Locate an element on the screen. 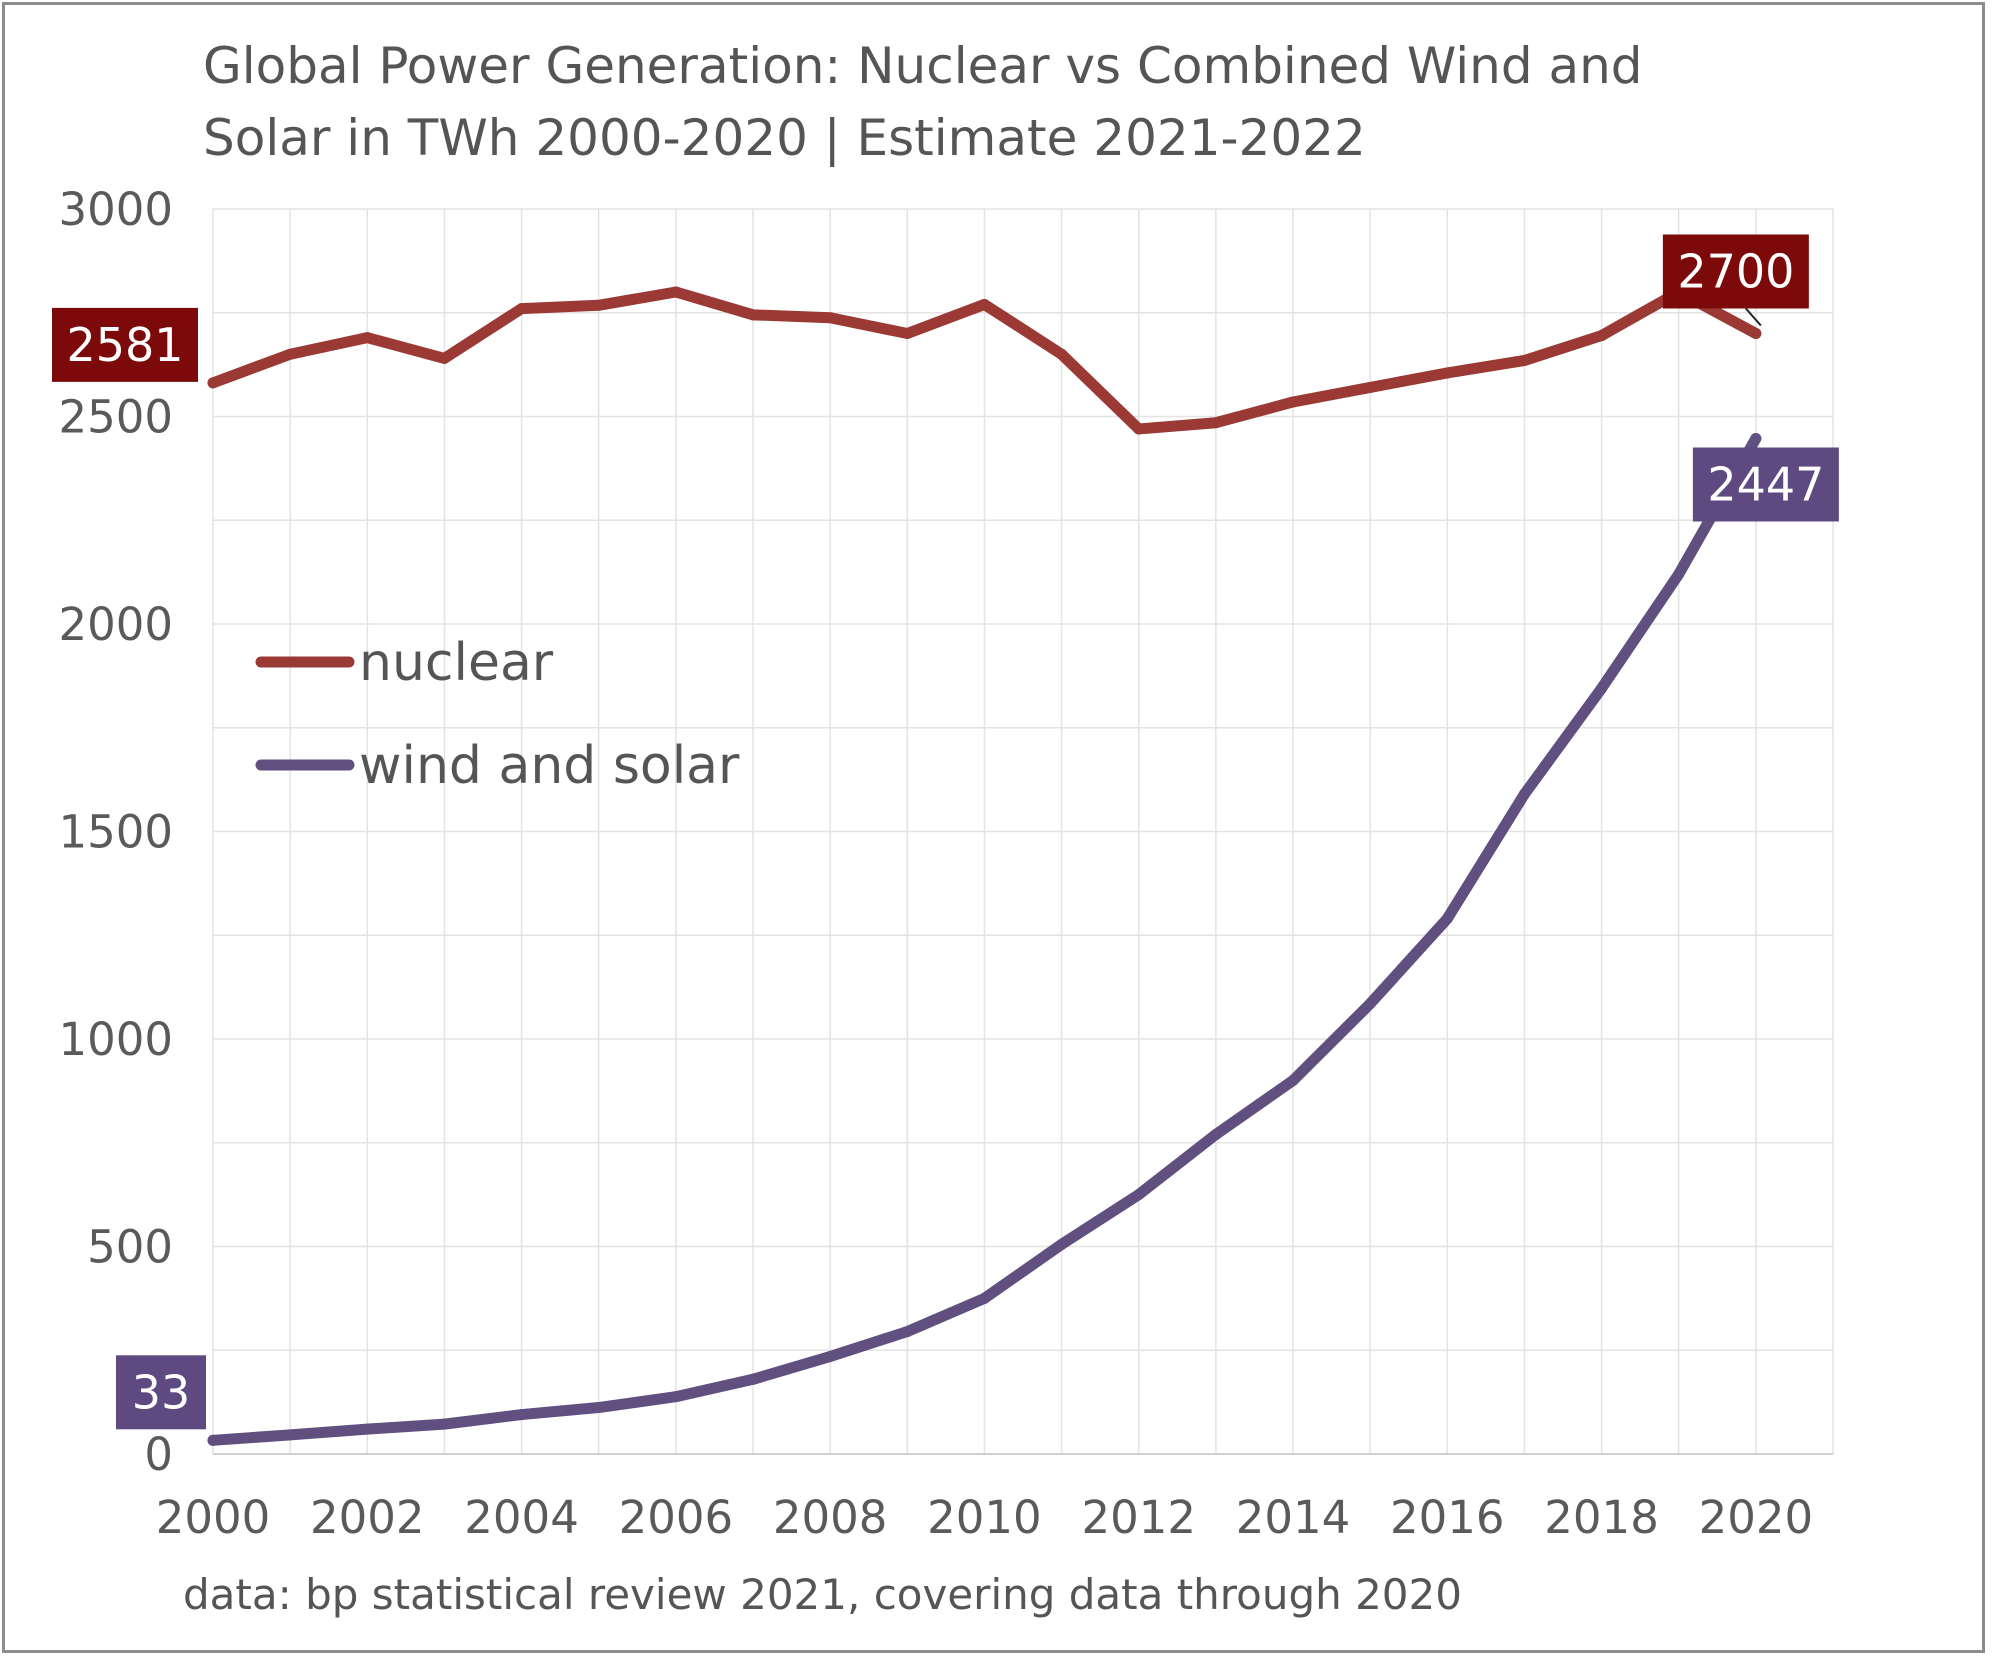 The height and width of the screenshot is (1659, 1993). data-label: 2581 is located at coordinates (124, 345).